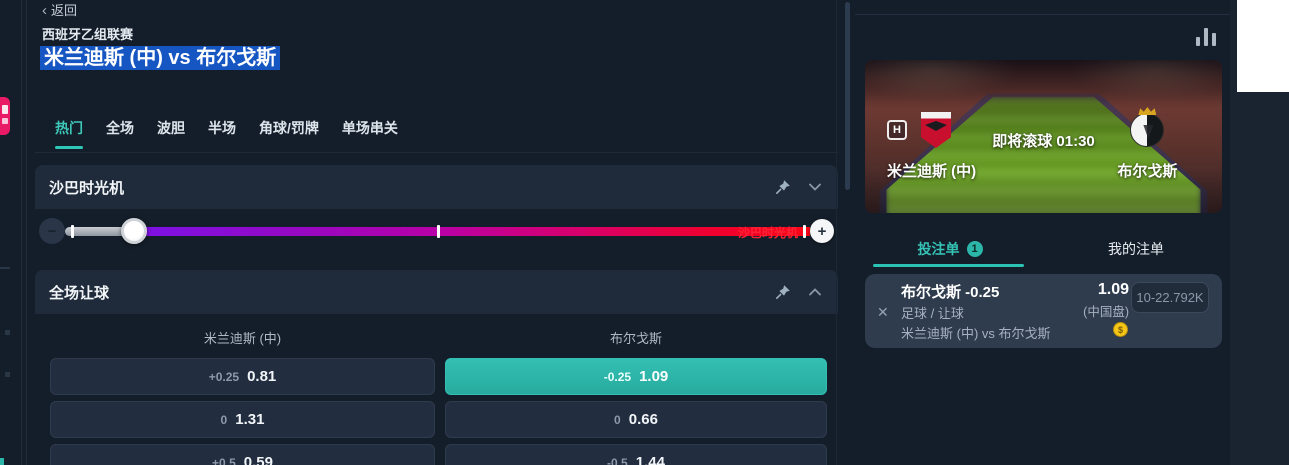  I want to click on match-title: 米兰迪斯 (中) vs 布尔戈斯, so click(160, 58).